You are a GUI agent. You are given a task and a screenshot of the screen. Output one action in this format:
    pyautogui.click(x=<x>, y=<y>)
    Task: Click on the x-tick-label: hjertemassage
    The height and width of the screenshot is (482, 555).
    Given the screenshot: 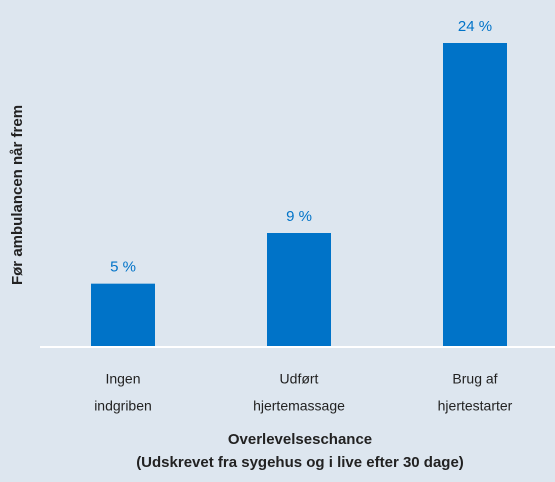 What is the action you would take?
    pyautogui.click(x=299, y=406)
    